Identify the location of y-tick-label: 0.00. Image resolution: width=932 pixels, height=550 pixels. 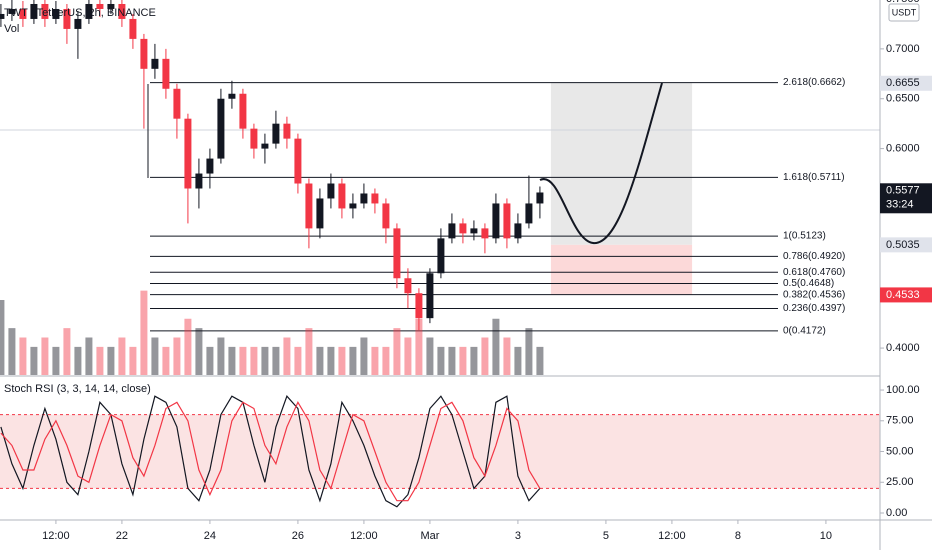
(896, 513).